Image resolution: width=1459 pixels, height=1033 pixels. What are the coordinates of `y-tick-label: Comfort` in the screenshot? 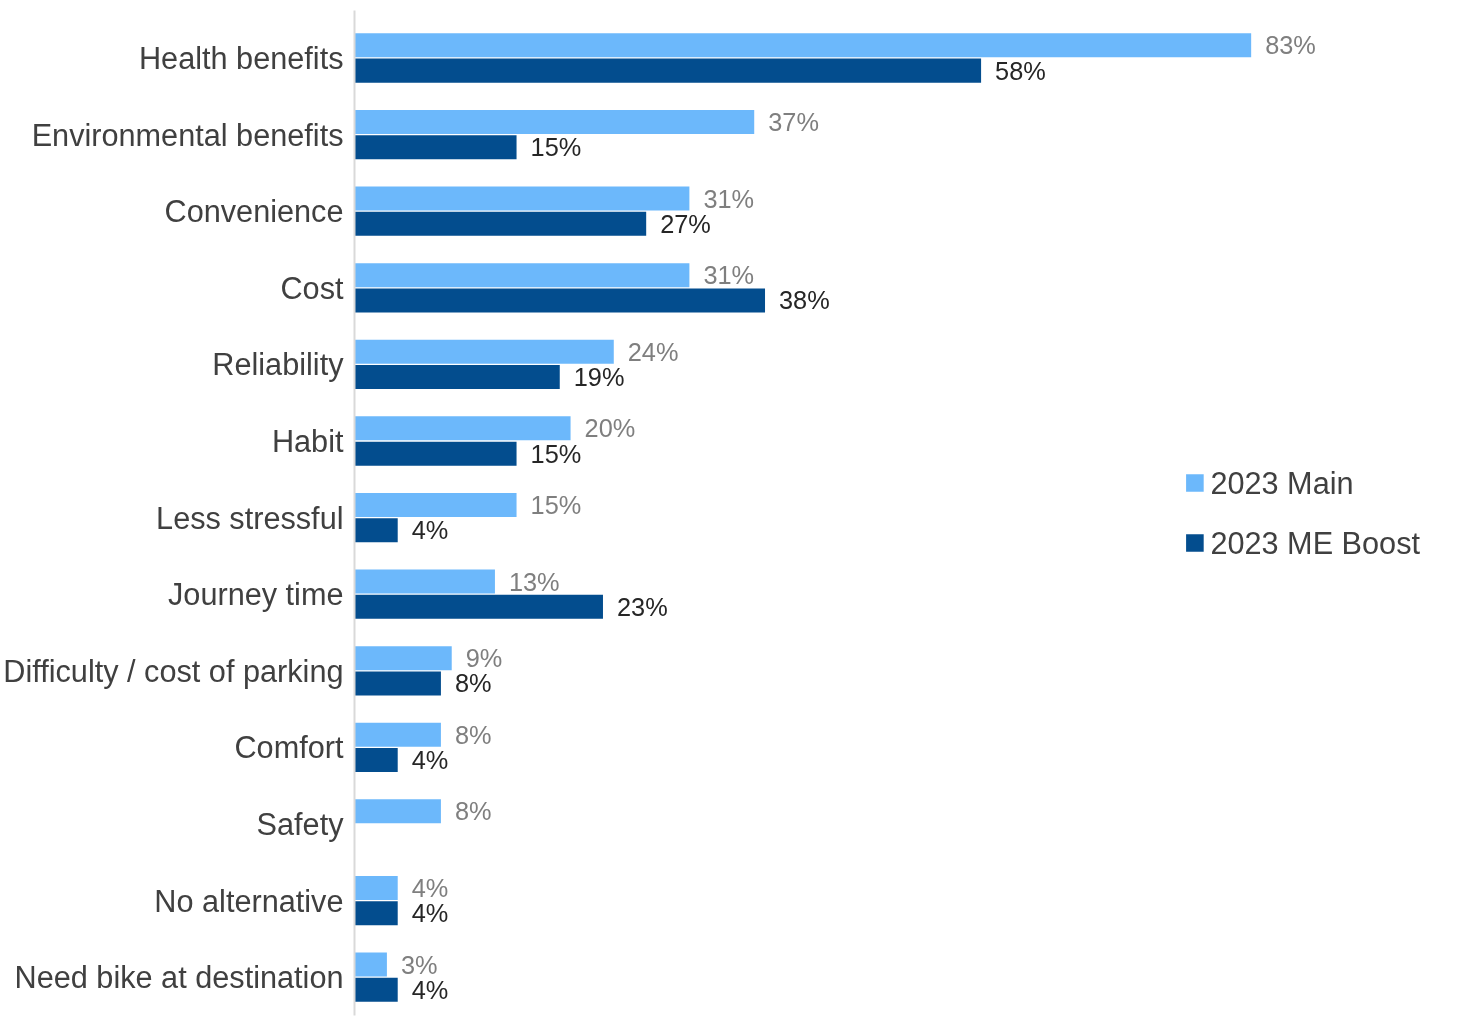 It's located at (289, 747).